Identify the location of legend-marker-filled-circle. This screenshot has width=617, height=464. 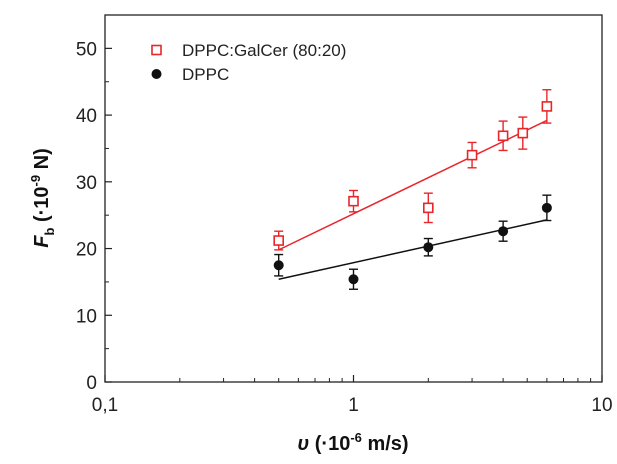
(156, 74).